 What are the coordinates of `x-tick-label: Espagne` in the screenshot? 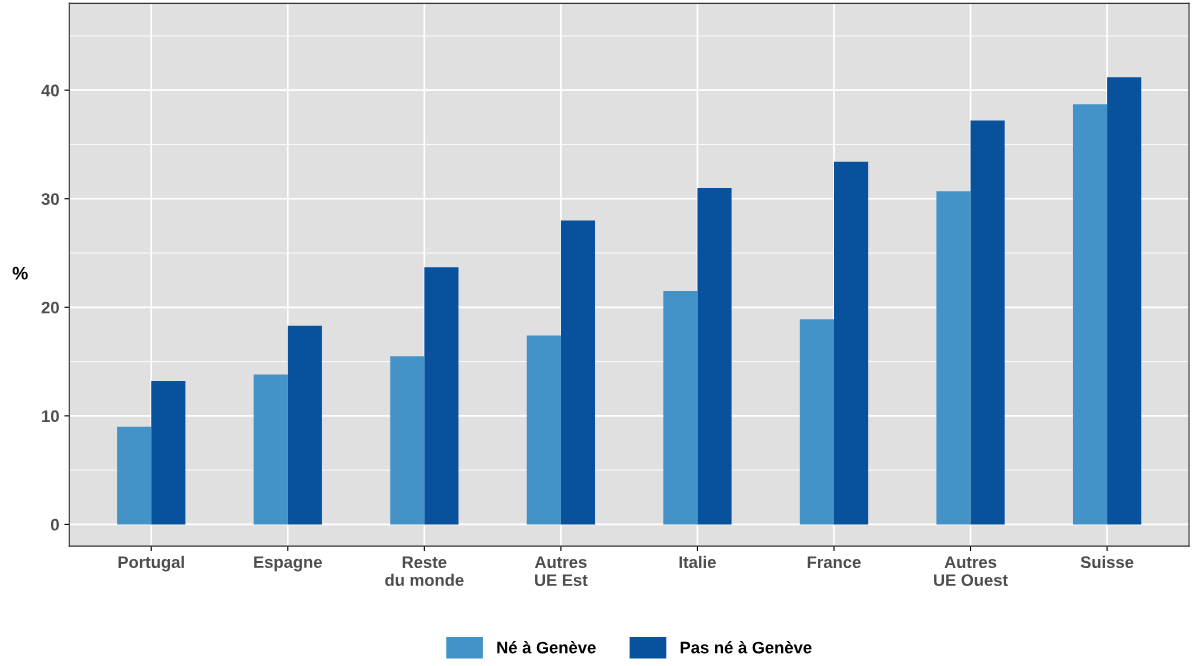 It's located at (288, 564).